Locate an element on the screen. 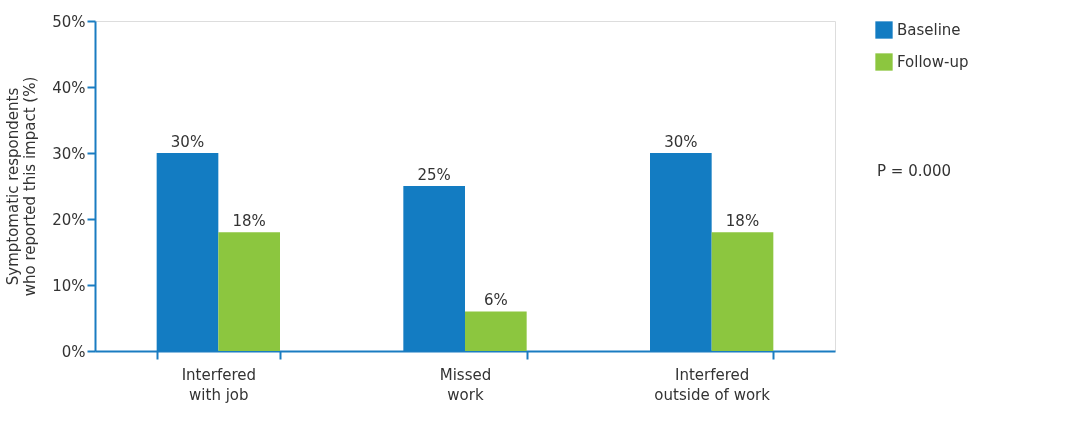 Image resolution: width=1086 pixels, height=432 pixels. data-label: 25% is located at coordinates (434, 175).